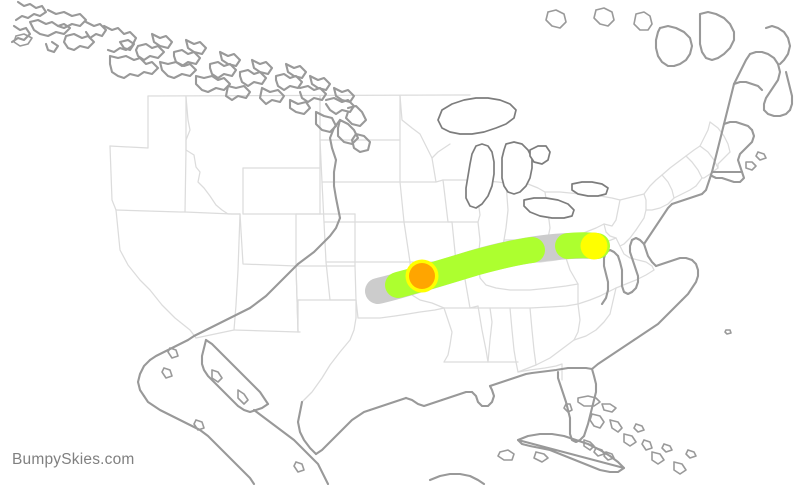 This screenshot has height=485, width=800. Describe the element at coordinates (422, 276) in the screenshot. I see `origin-marker` at that location.